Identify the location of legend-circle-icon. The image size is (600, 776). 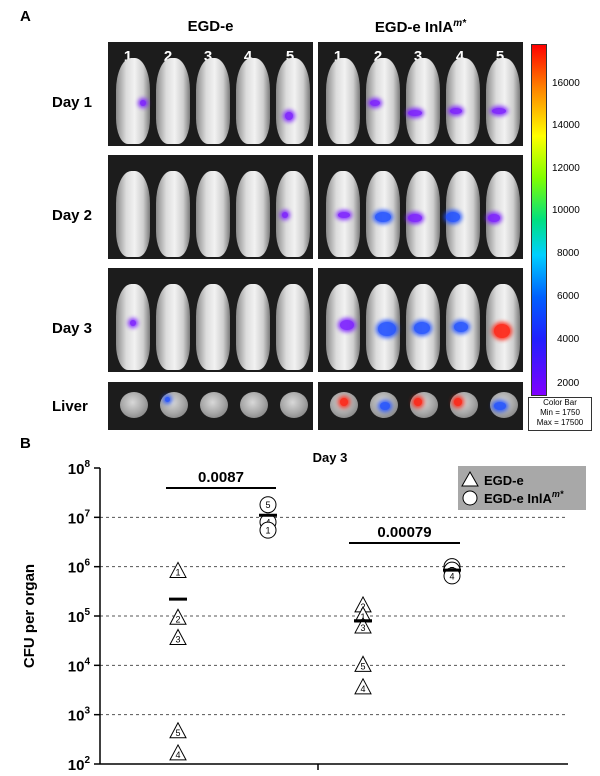
(470, 498).